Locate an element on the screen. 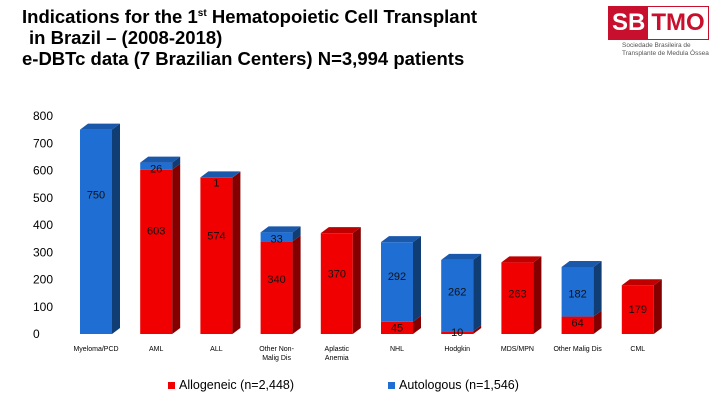 Image resolution: width=720 pixels, height=405 pixels. bar-autologous-6-front is located at coordinates (457, 295).